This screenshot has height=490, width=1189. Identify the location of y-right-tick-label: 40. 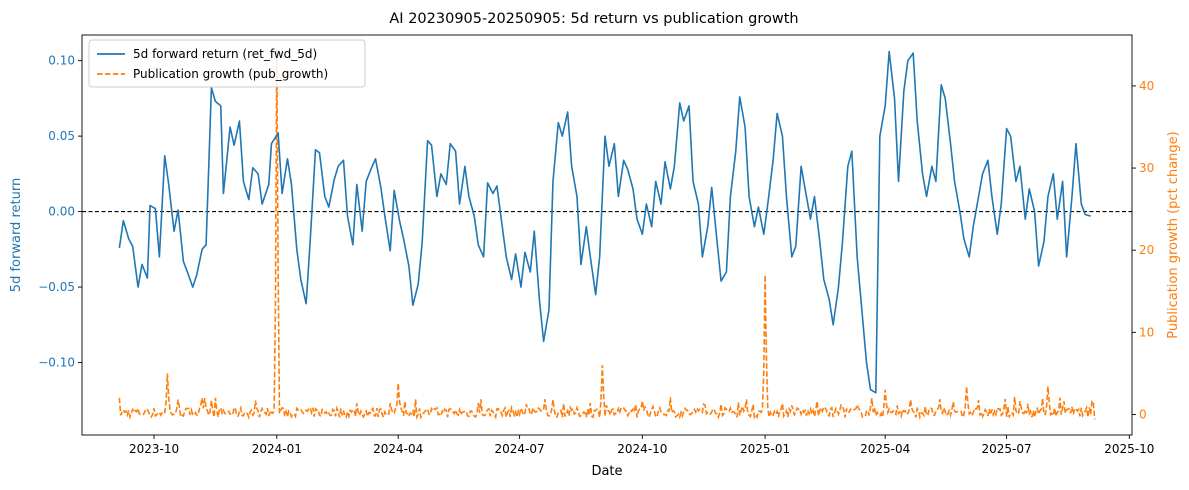
(1146, 86).